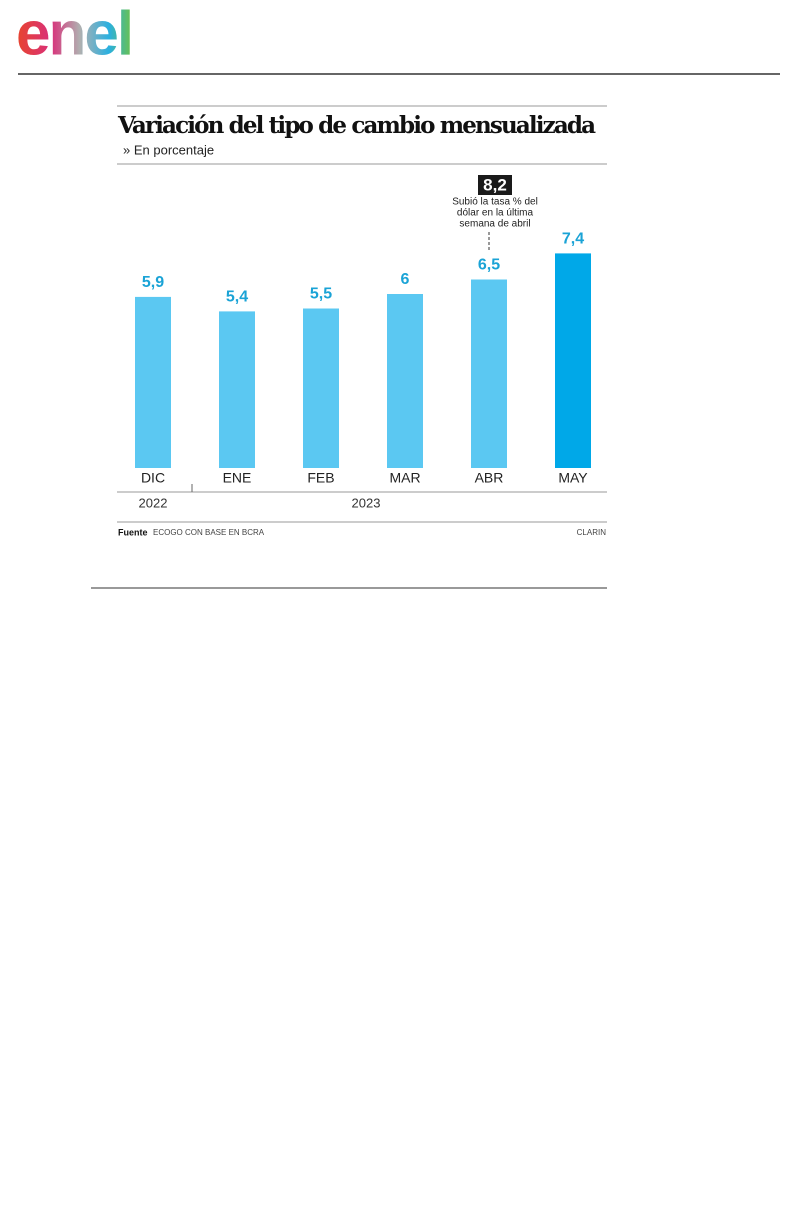 Image resolution: width=800 pixels, height=1205 pixels. Describe the element at coordinates (592, 532) in the screenshot. I see `credit: CLARIN` at that location.